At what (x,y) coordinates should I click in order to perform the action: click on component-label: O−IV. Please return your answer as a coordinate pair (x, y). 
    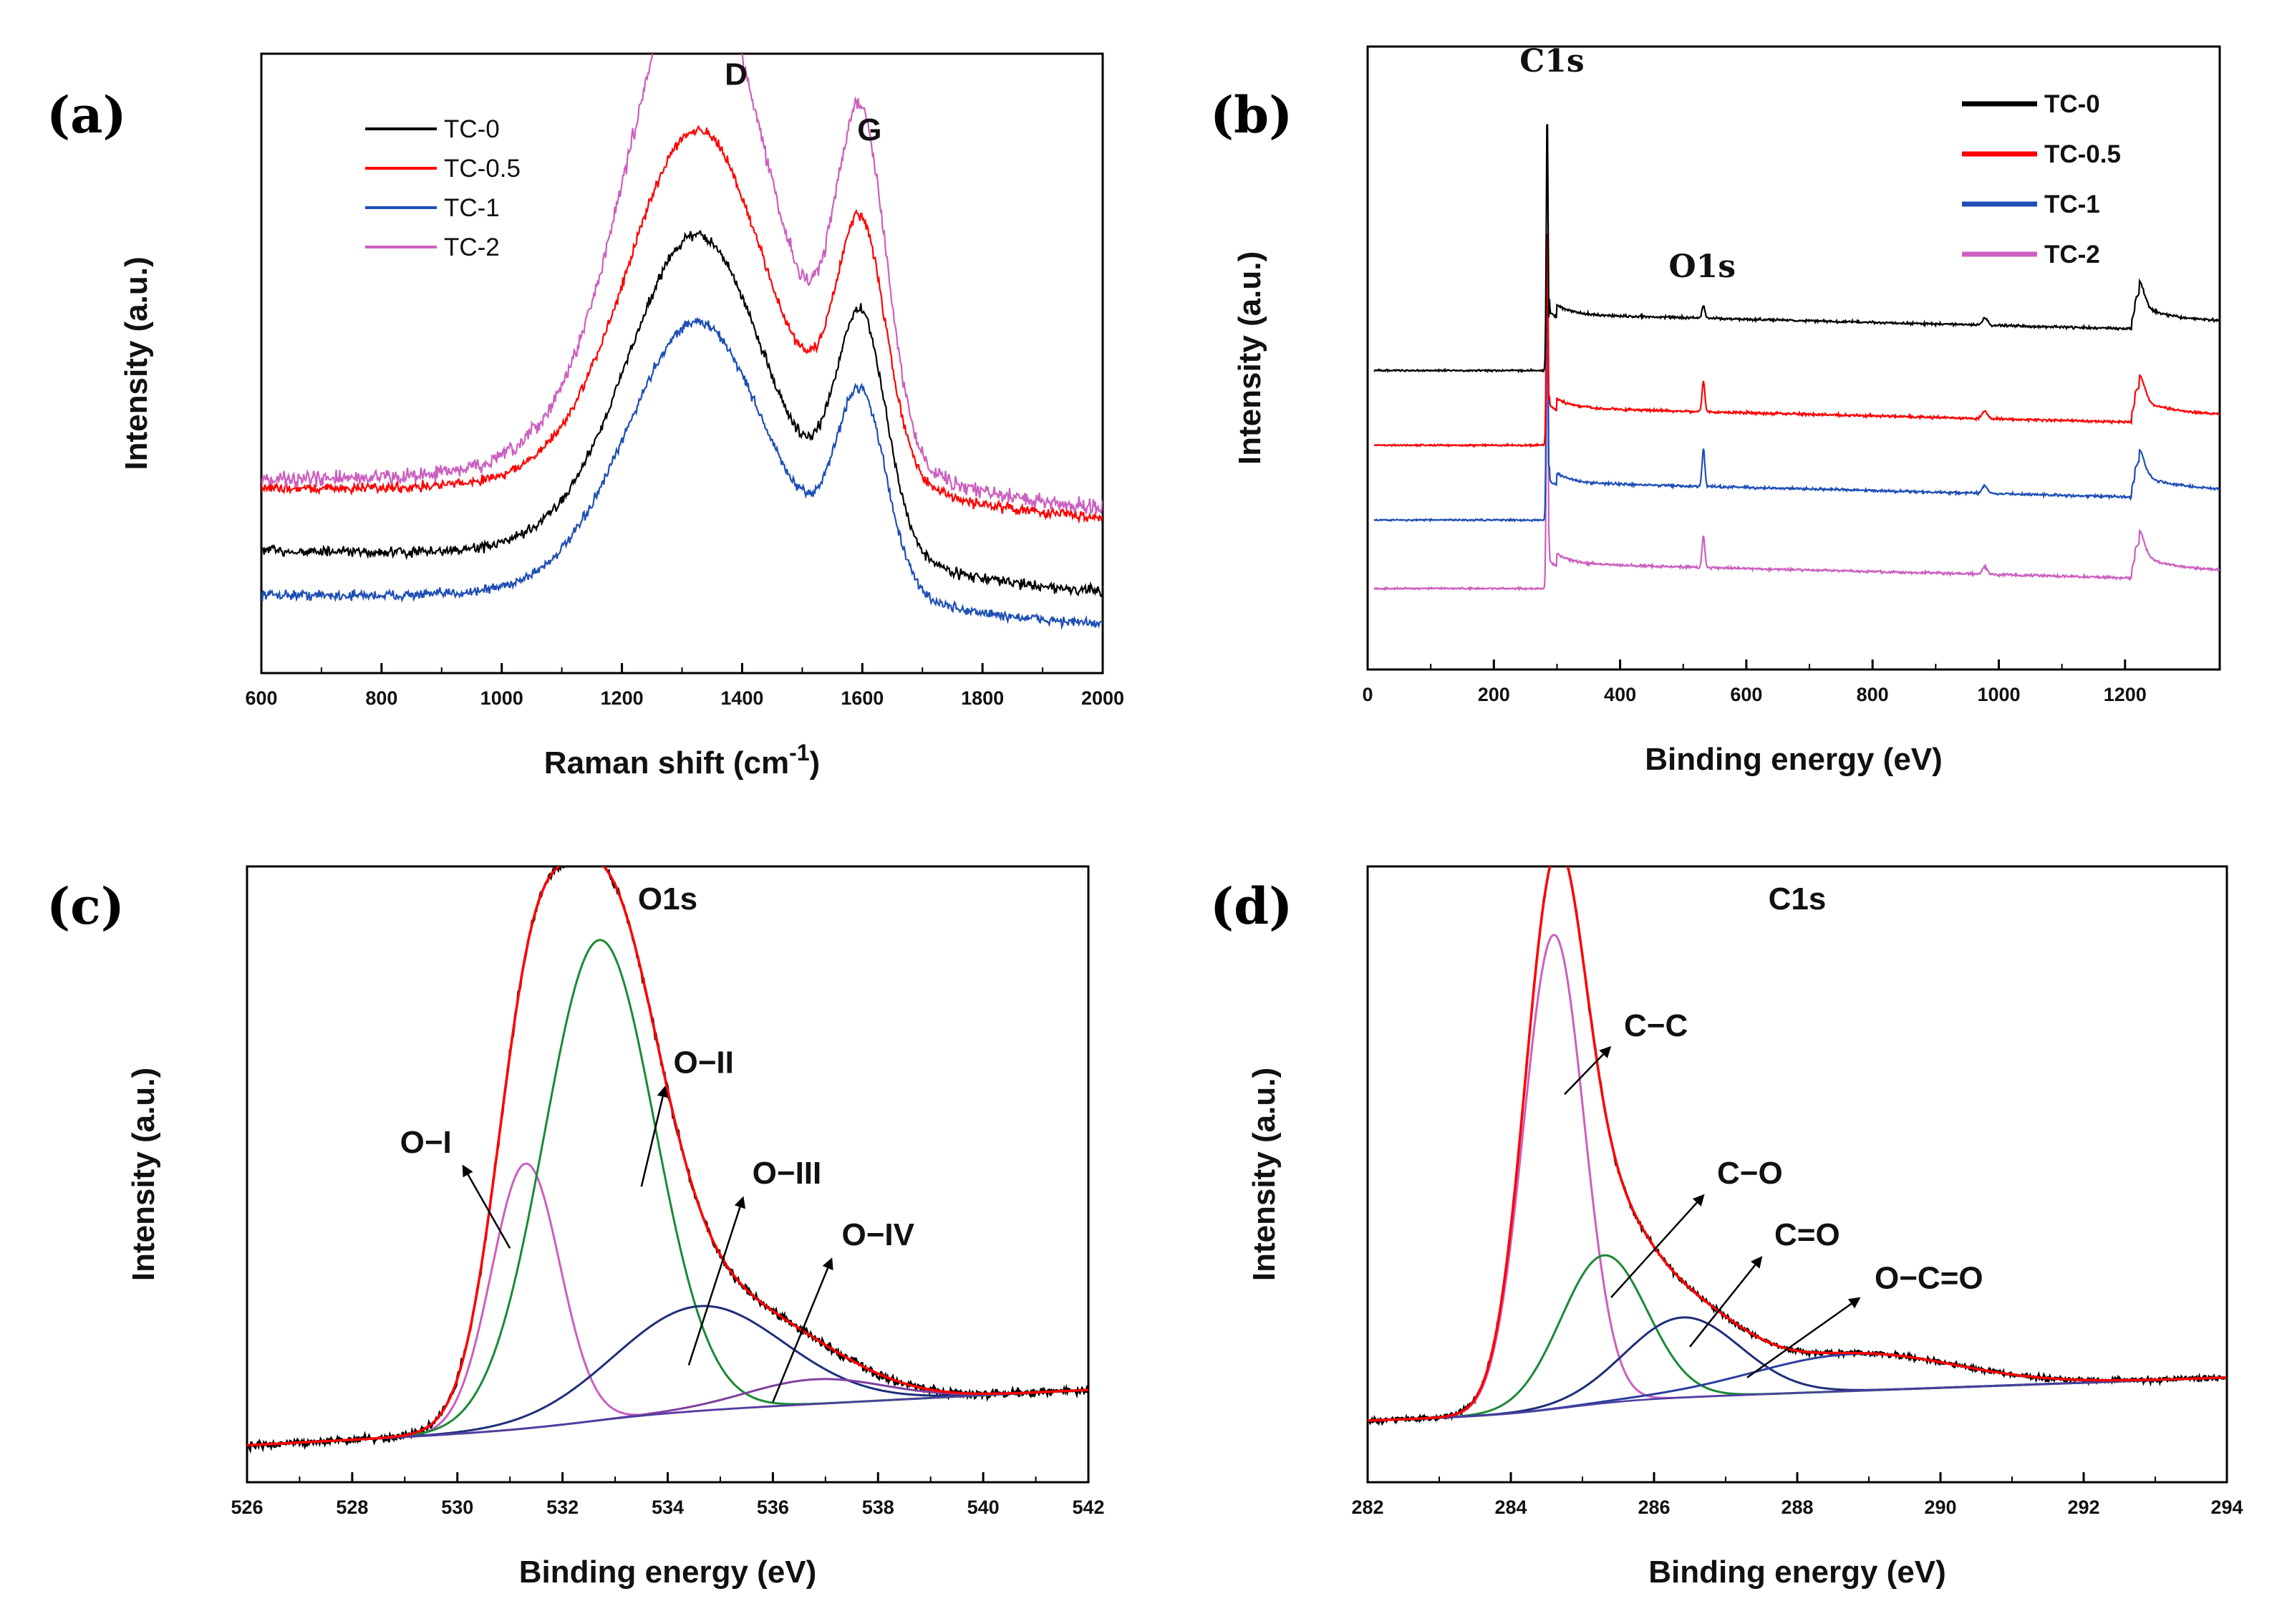
    Looking at the image, I should click on (878, 1234).